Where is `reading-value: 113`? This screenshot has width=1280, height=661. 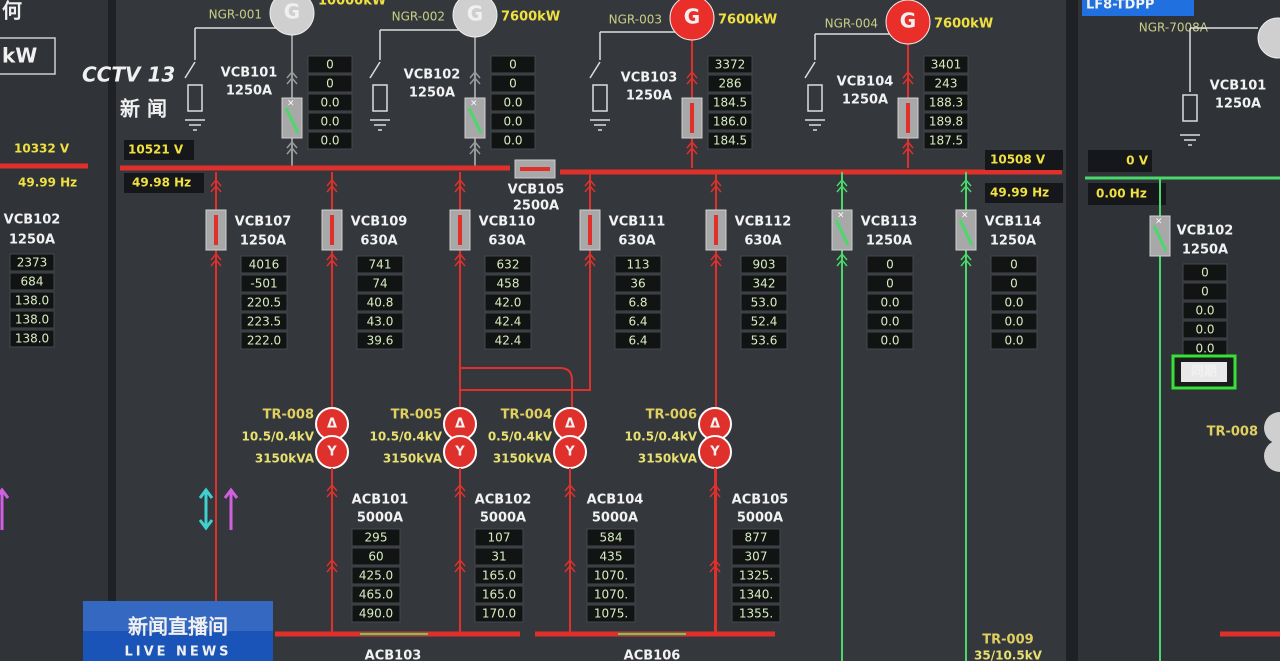 reading-value: 113 is located at coordinates (638, 265).